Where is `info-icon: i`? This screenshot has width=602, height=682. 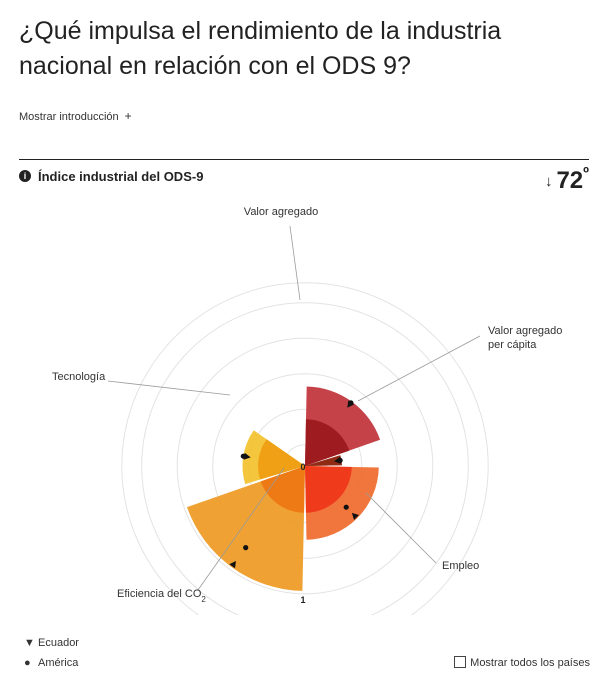 info-icon: i is located at coordinates (25, 176).